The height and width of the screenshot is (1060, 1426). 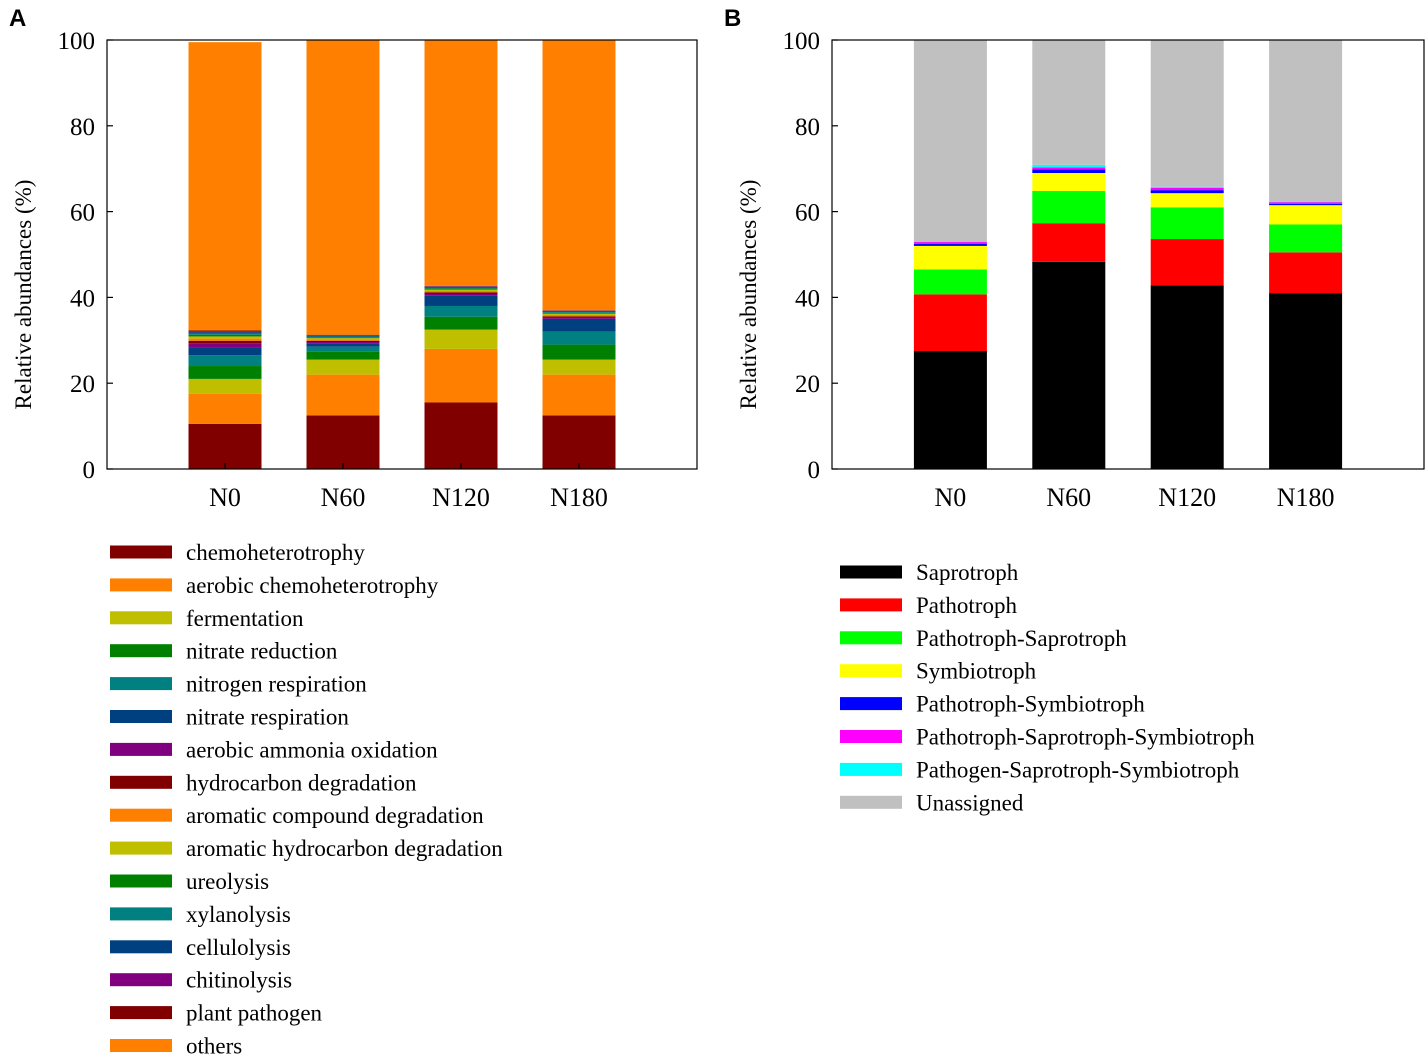 What do you see at coordinates (141, 683) in the screenshot?
I see `legend-swatch-nitrogen-respiration` at bounding box center [141, 683].